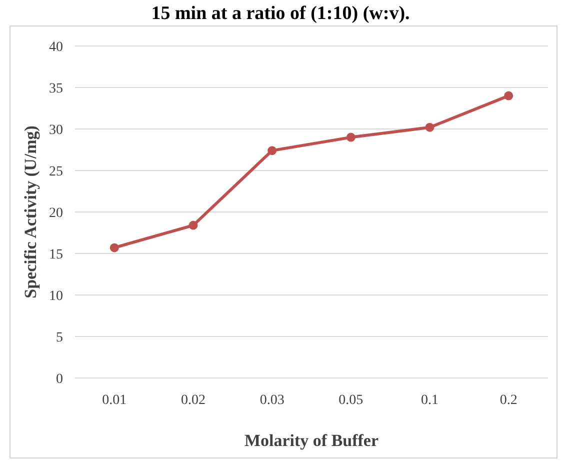  I want to click on y-tick-label: 20, so click(56, 213).